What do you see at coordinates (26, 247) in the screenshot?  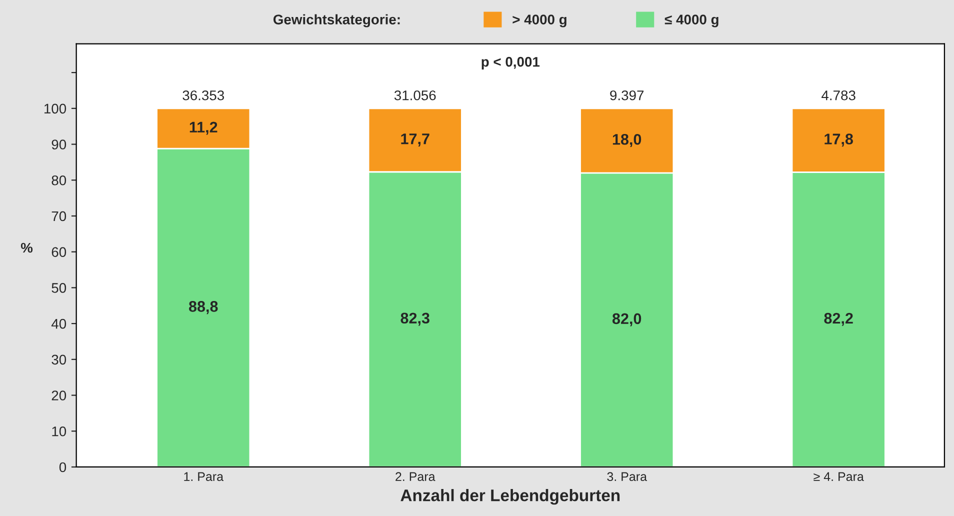 I see `y-axis-title: %` at bounding box center [26, 247].